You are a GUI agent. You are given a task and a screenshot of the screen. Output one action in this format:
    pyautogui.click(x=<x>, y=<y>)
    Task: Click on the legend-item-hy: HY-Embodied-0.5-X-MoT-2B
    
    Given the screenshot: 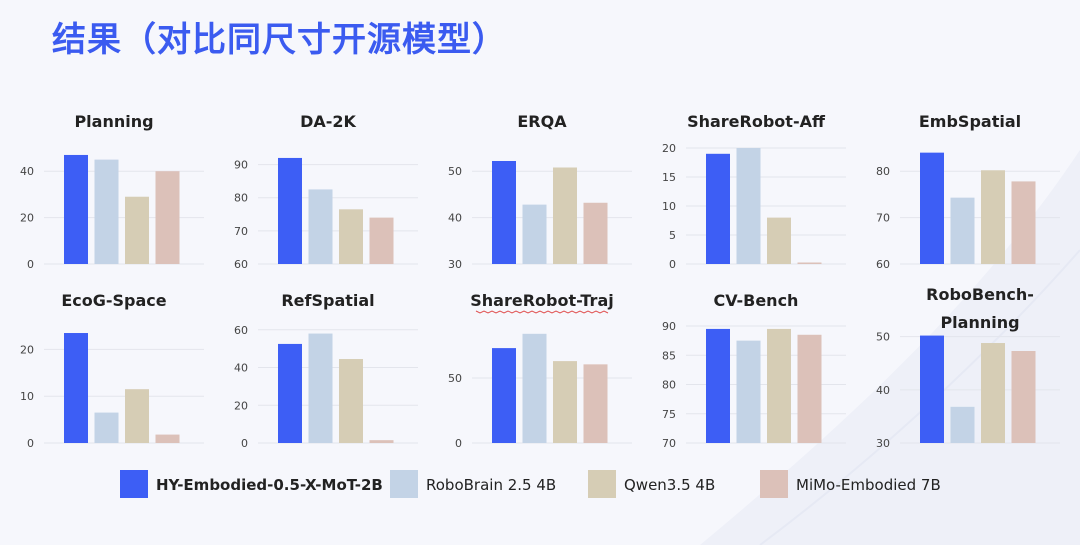 What is the action you would take?
    pyautogui.click(x=251, y=484)
    